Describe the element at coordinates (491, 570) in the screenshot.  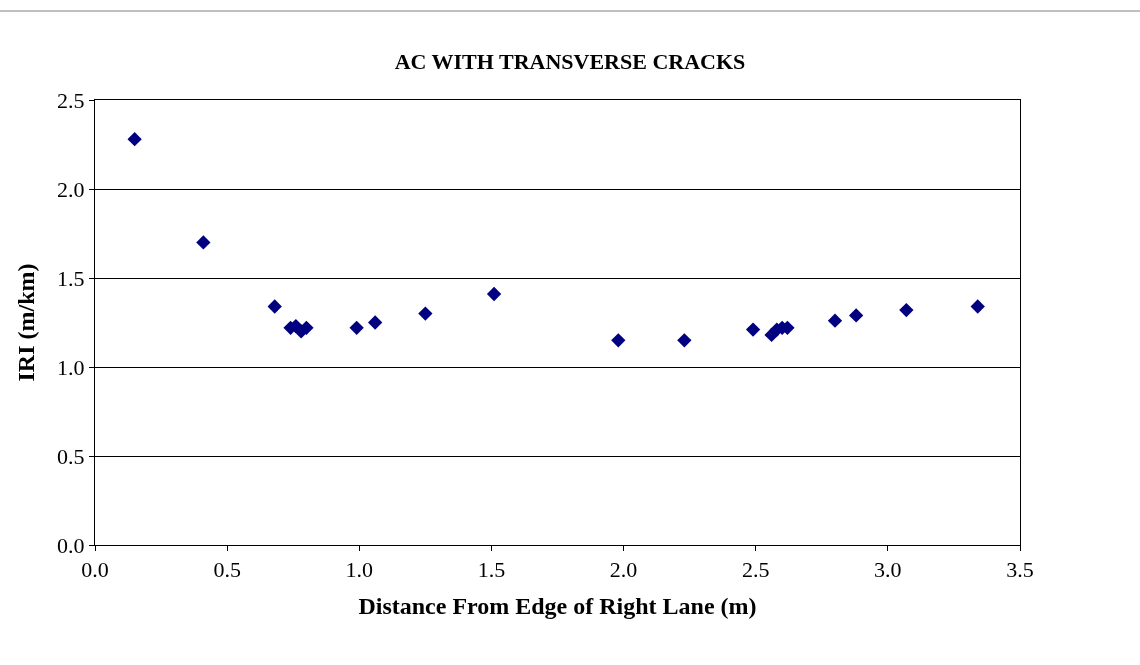
I see `x-tick-label: 1.5` at that location.